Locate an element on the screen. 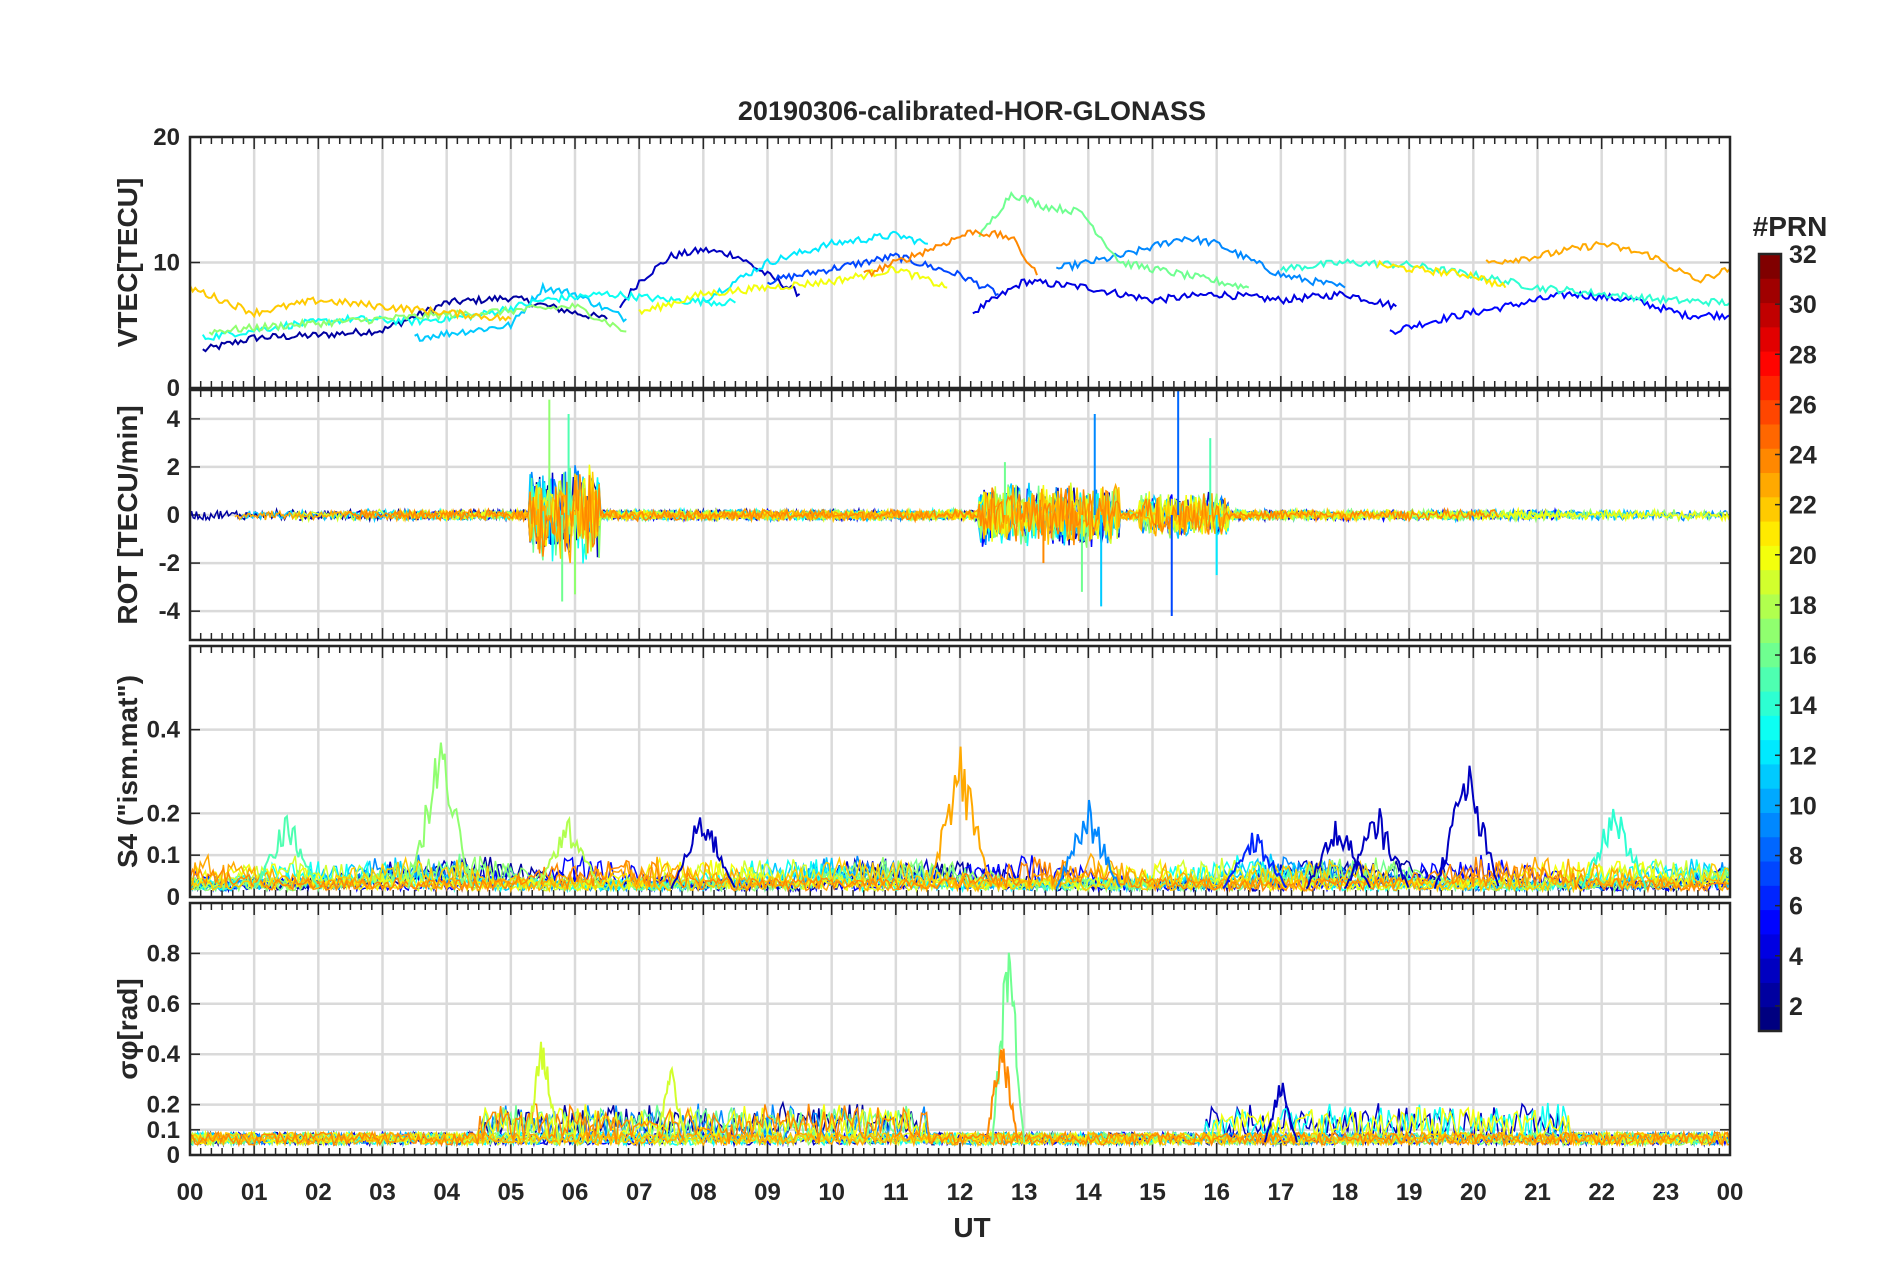  x-tick-label: 08 is located at coordinates (703, 1192).